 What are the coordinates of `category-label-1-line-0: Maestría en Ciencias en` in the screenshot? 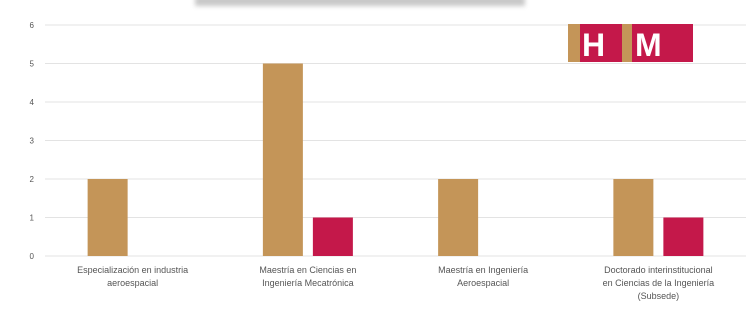 It's located at (307, 270).